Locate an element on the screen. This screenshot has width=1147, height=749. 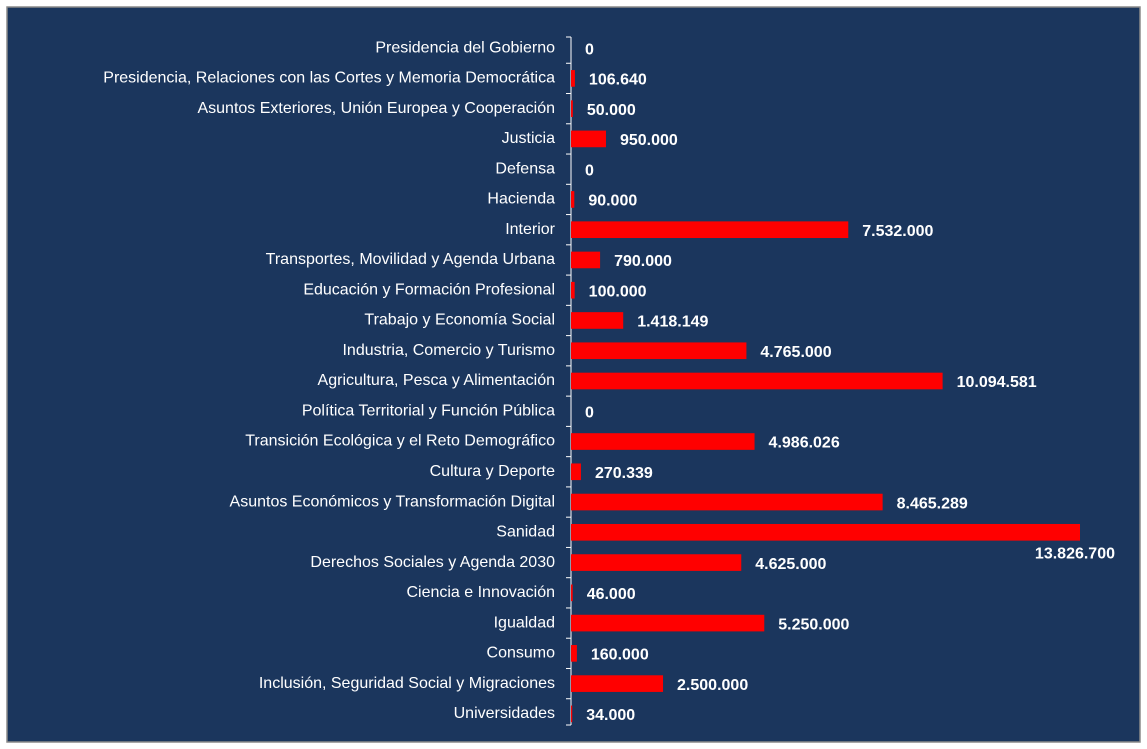
category-label: Consumo is located at coordinates (521, 653).